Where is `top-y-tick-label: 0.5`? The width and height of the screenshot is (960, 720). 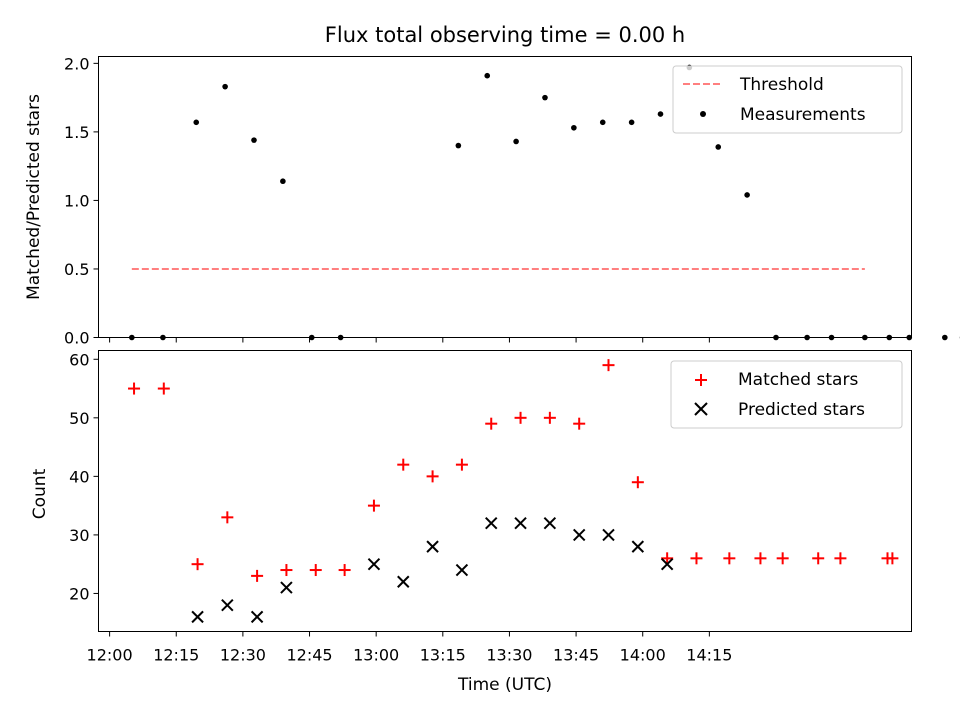
top-y-tick-label: 0.5 is located at coordinates (76, 269).